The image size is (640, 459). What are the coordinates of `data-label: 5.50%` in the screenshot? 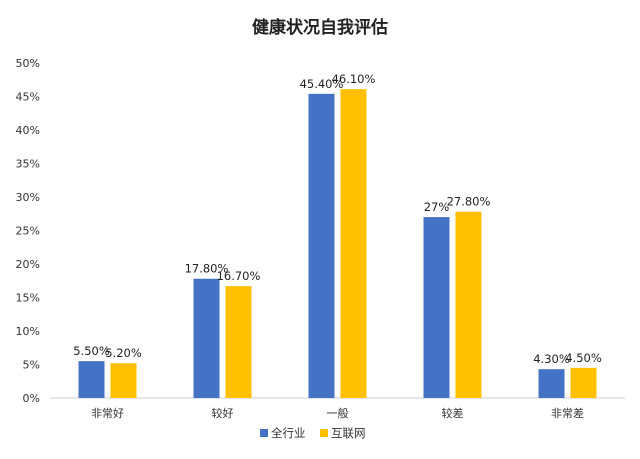 It's located at (91, 351).